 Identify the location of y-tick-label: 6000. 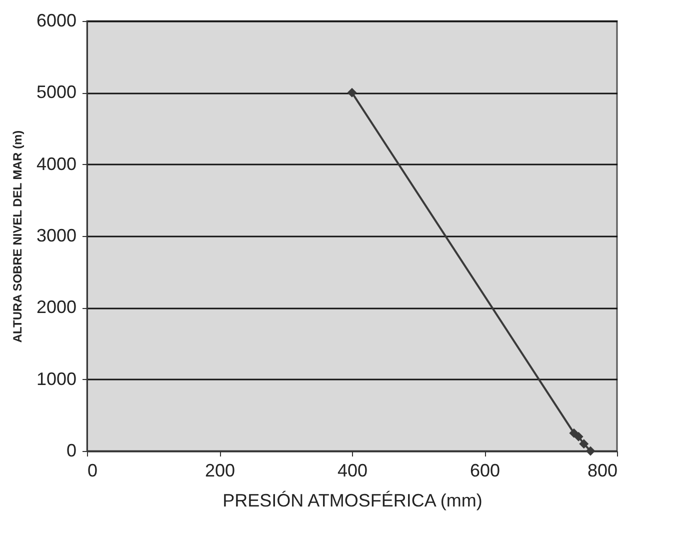
(56, 20).